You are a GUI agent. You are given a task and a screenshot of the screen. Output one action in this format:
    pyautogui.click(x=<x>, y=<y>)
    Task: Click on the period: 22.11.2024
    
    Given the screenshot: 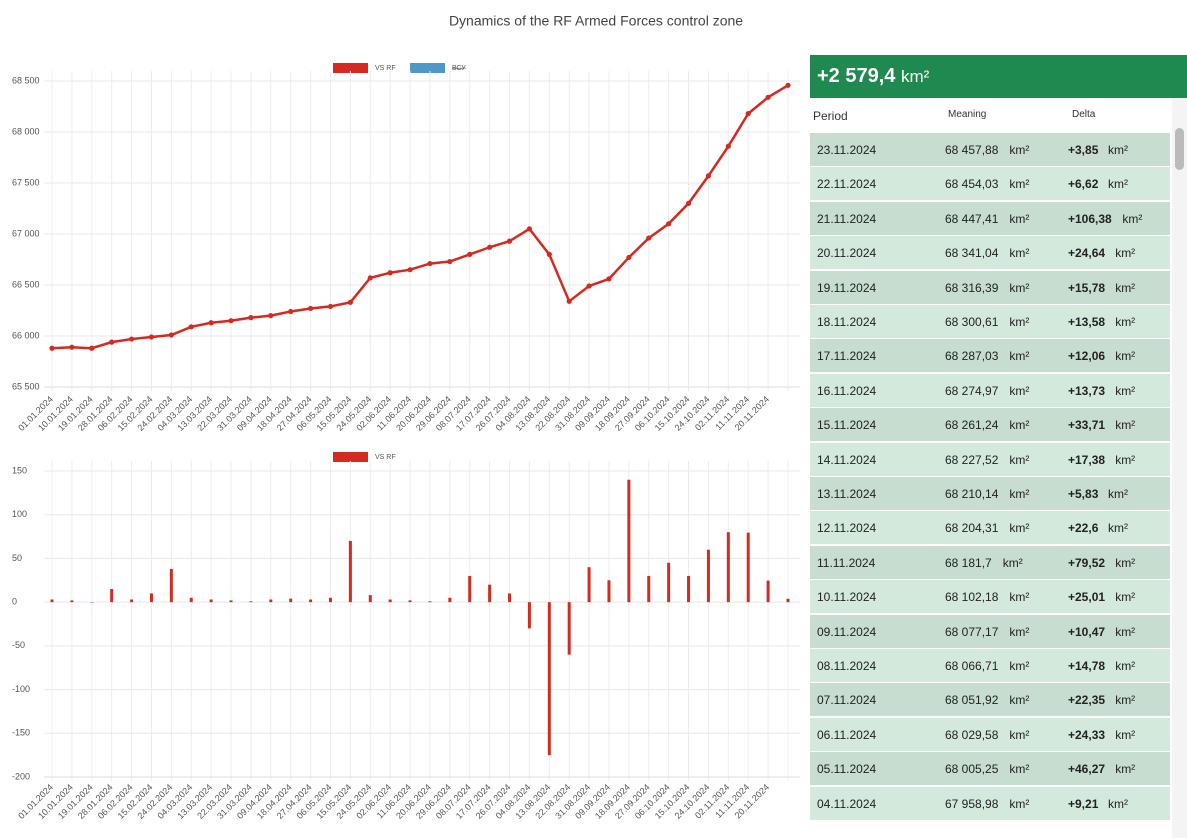 What is the action you would take?
    pyautogui.click(x=847, y=184)
    